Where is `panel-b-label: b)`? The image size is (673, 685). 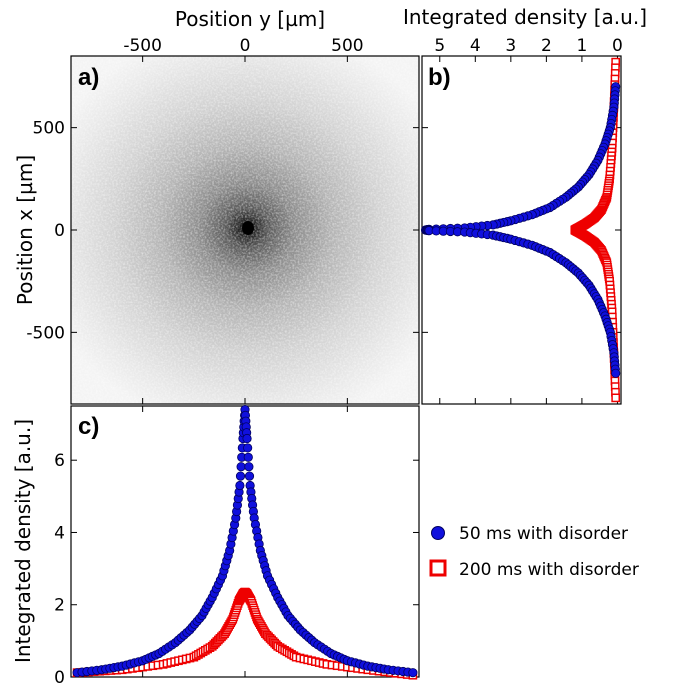
panel-b-label: b) is located at coordinates (439, 77).